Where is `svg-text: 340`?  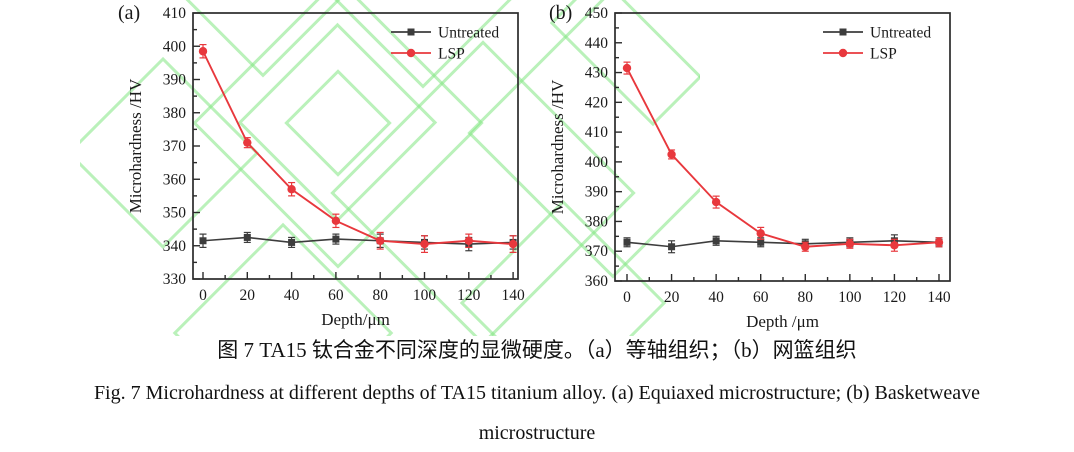
svg-text: 340 is located at coordinates (175, 246).